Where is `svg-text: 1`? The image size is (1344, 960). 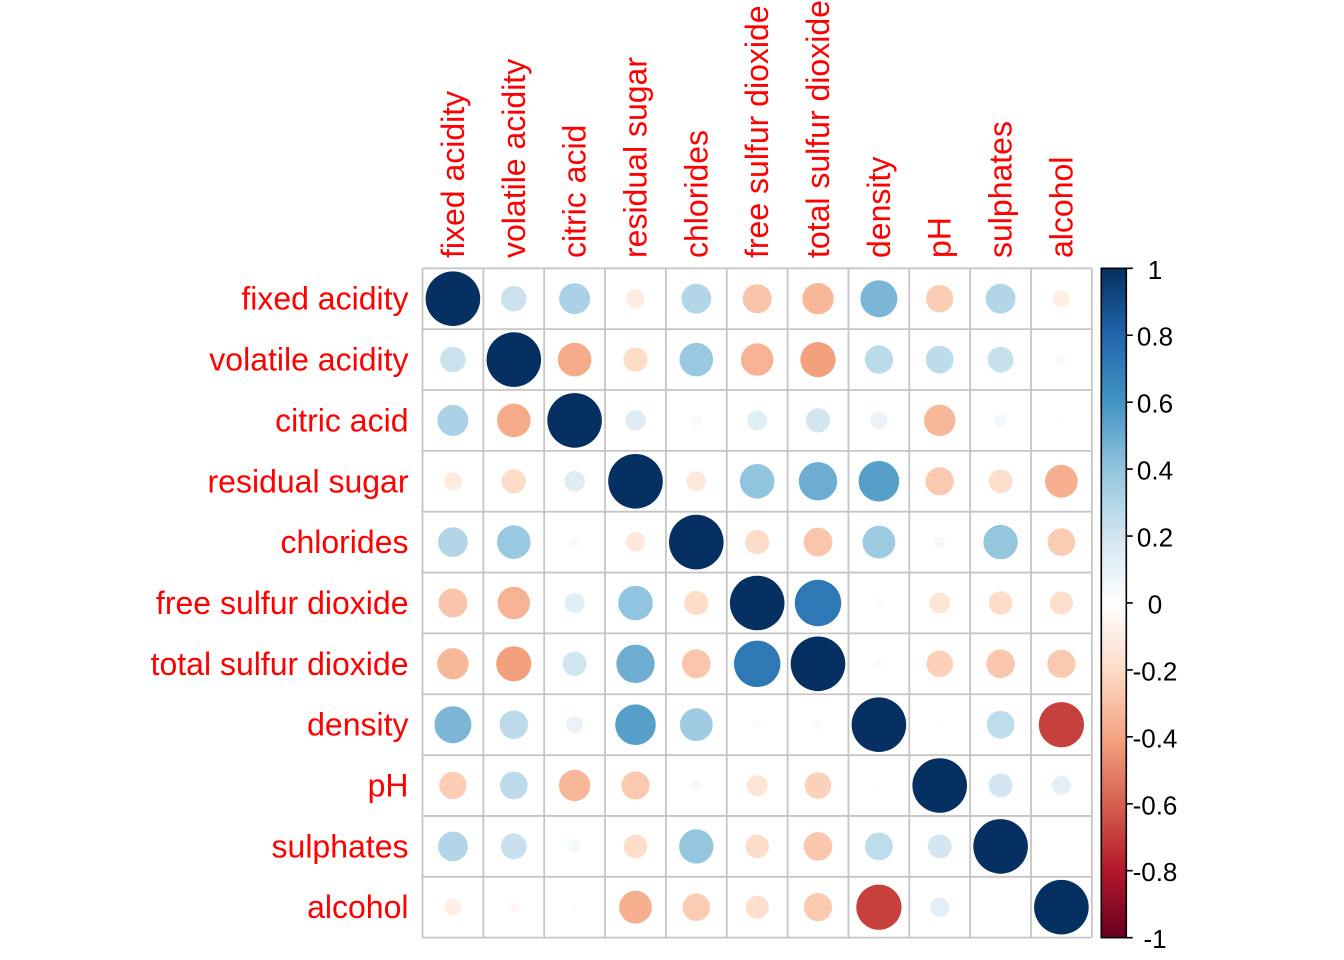
svg-text: 1 is located at coordinates (1155, 270).